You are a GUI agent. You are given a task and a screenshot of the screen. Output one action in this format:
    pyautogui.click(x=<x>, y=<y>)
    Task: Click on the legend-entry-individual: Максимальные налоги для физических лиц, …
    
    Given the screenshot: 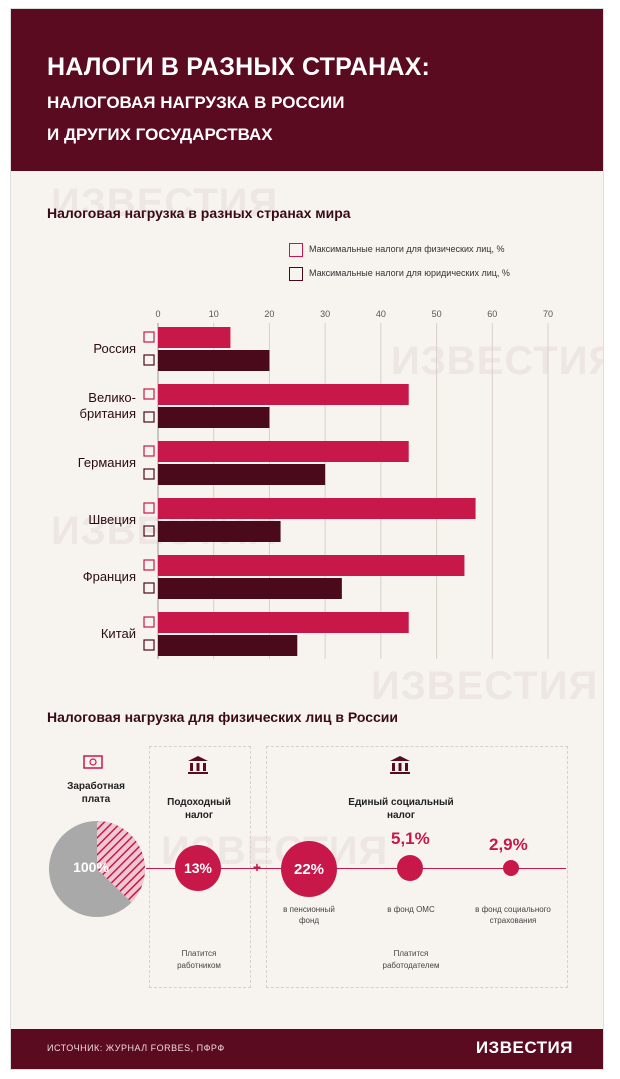 What is the action you would take?
    pyautogui.click(x=407, y=249)
    